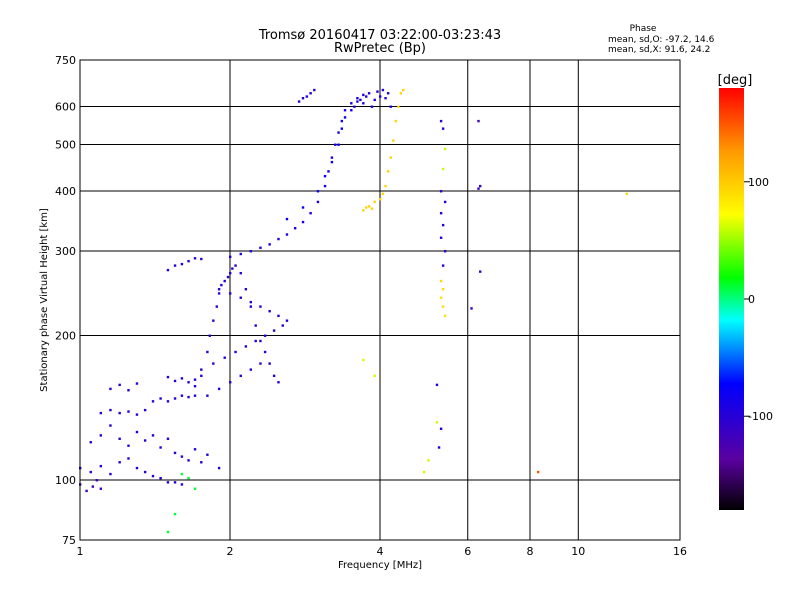  Describe the element at coordinates (731, 299) in the screenshot. I see `colorbar` at that location.